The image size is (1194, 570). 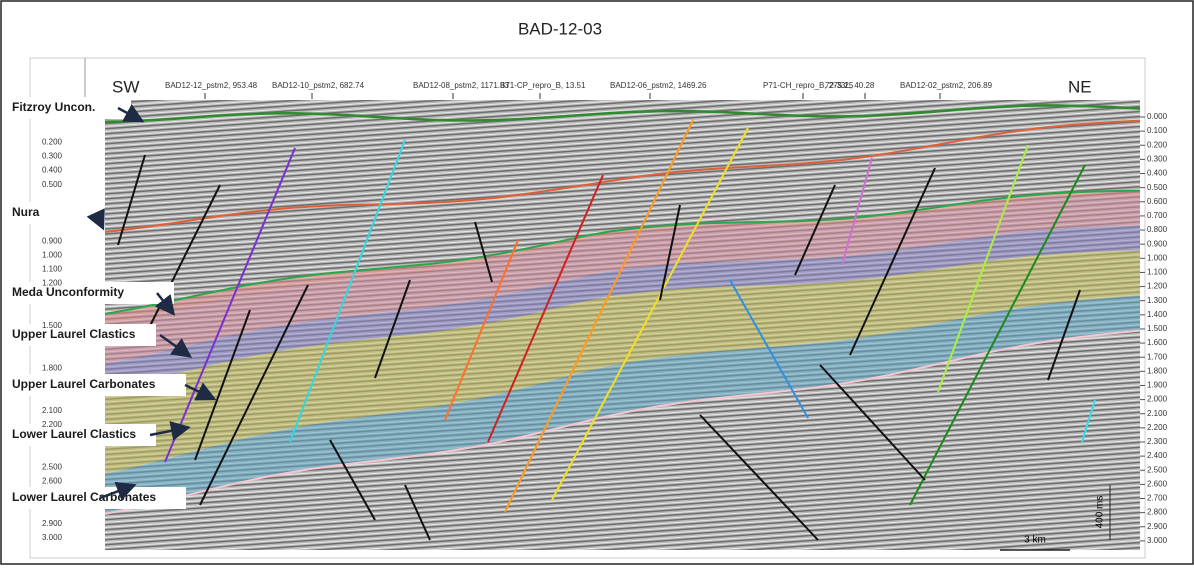 I want to click on time-scale: 400 ms, so click(x=1100, y=512).